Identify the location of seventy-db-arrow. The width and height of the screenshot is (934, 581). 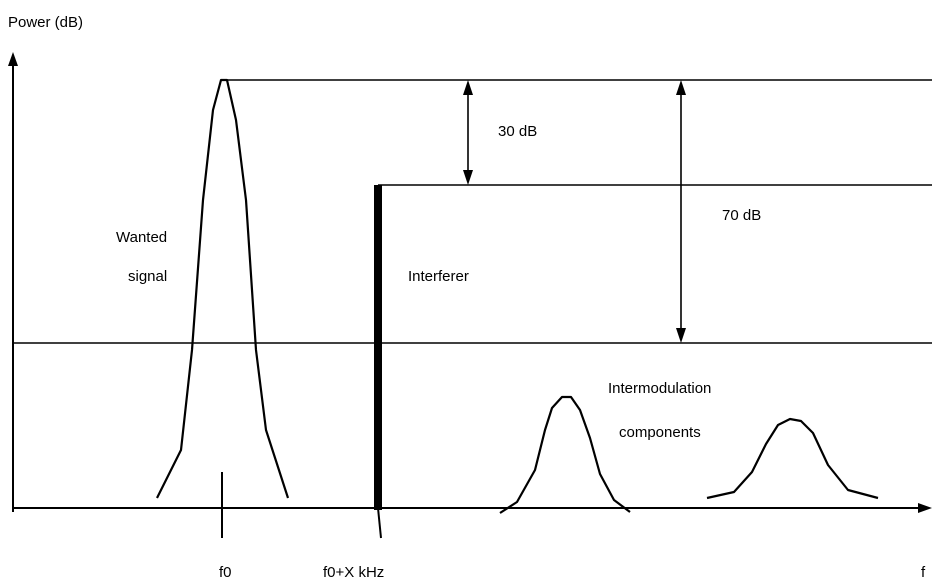
(681, 211).